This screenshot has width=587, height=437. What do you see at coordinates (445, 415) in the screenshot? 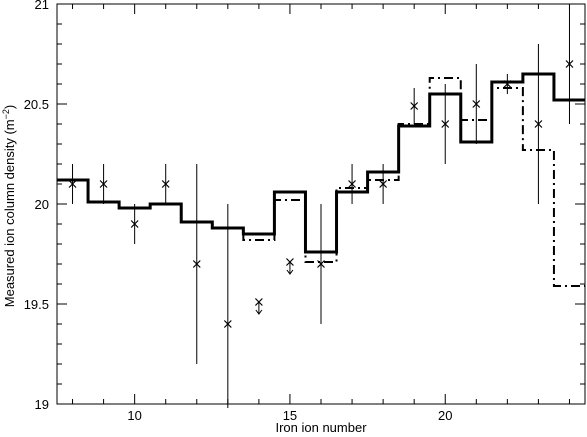
I see `x-tick-label: 20` at bounding box center [445, 415].